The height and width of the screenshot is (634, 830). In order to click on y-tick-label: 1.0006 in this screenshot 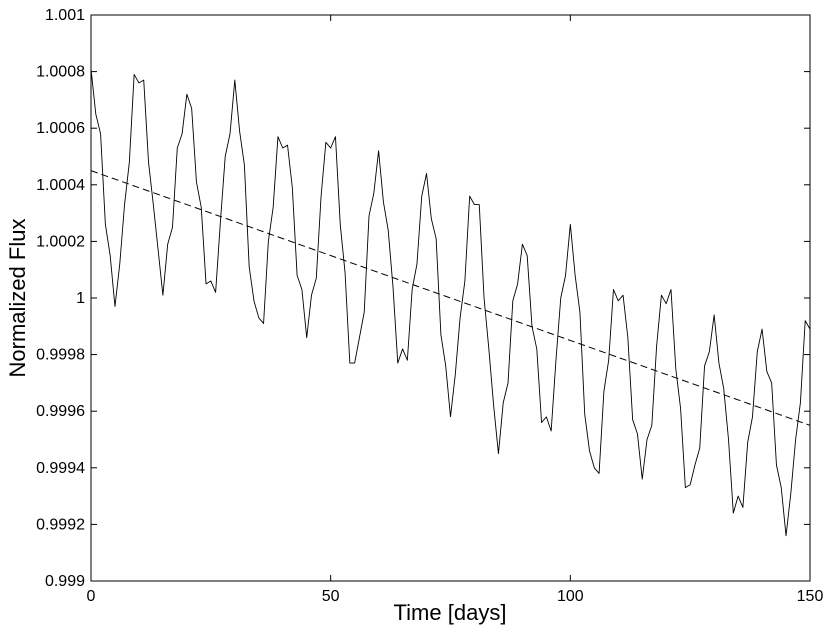, I will do `click(60, 128)`.